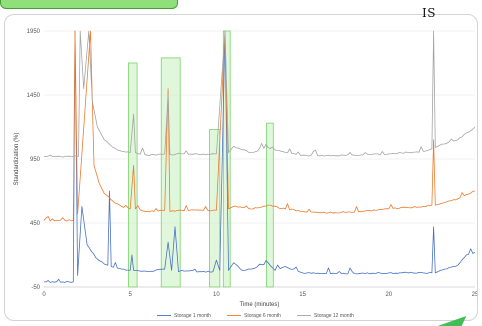 The width and height of the screenshot is (482, 326). I want to click on legend-label-2: Storage 6 month, so click(262, 316).